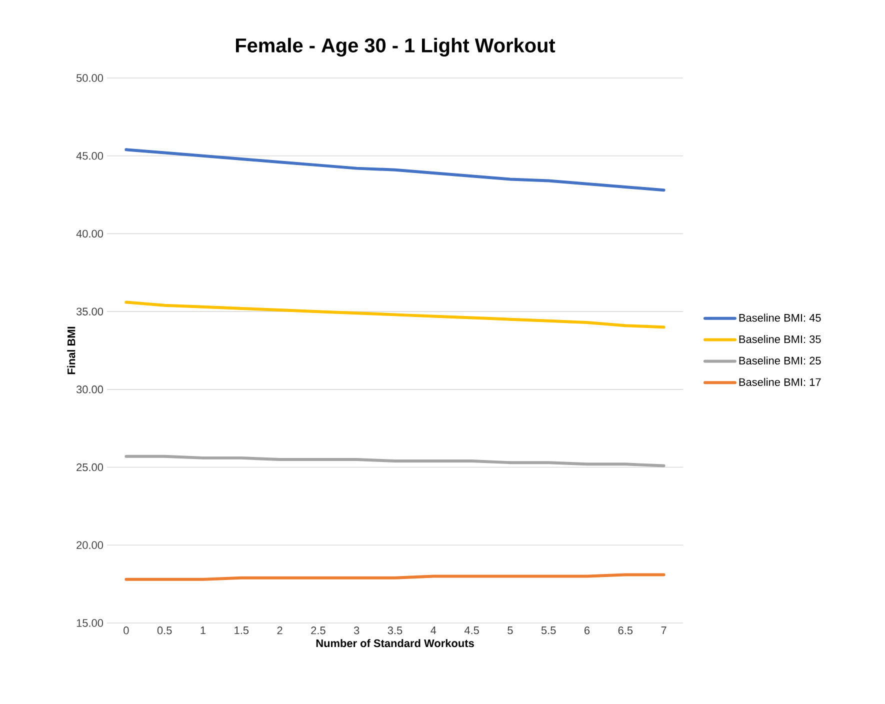 The height and width of the screenshot is (704, 885). Describe the element at coordinates (279, 630) in the screenshot. I see `x-tick-label: 2` at that location.